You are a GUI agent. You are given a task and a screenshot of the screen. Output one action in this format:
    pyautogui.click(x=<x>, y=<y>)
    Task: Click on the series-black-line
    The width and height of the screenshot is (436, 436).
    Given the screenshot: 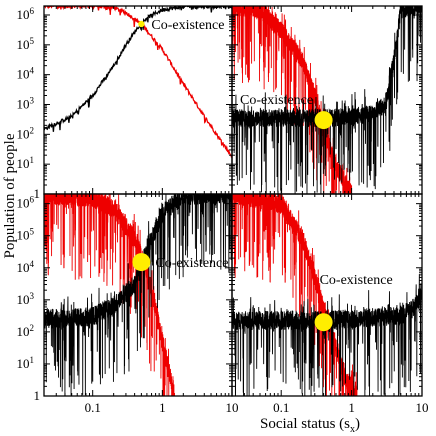 What is the action you would take?
    pyautogui.click(x=138, y=69)
    